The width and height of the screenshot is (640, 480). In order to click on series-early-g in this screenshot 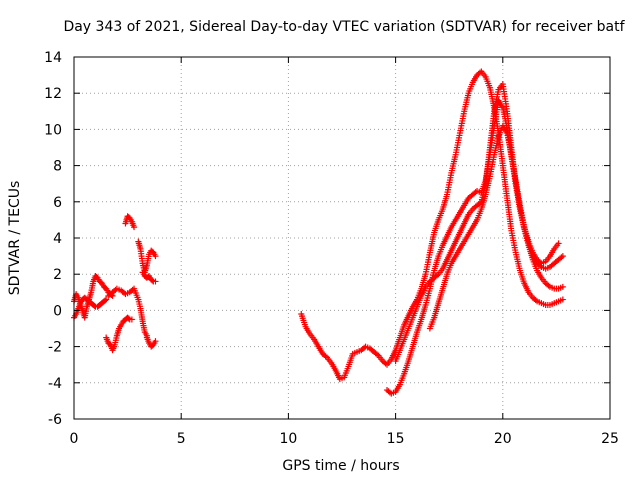, I will do `click(149, 277)`.